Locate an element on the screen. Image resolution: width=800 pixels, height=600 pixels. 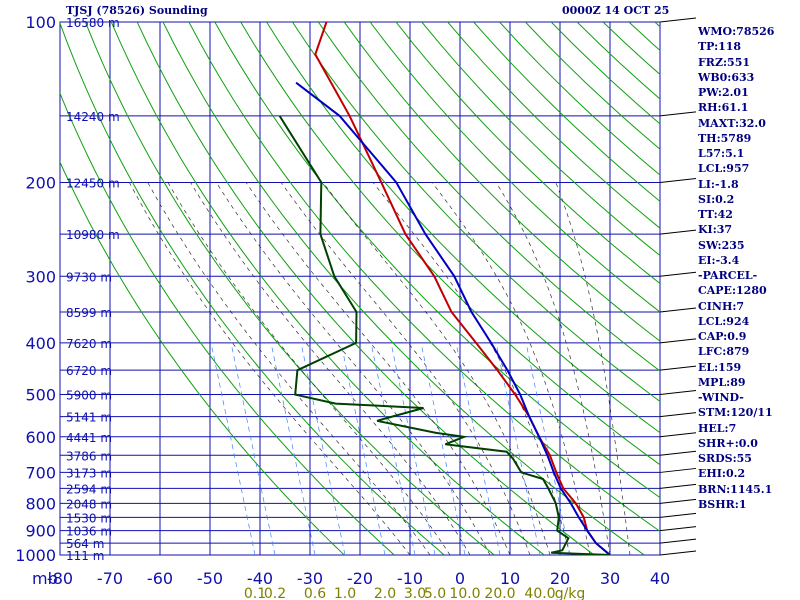
height-label: 2594 m is located at coordinates (89, 489).